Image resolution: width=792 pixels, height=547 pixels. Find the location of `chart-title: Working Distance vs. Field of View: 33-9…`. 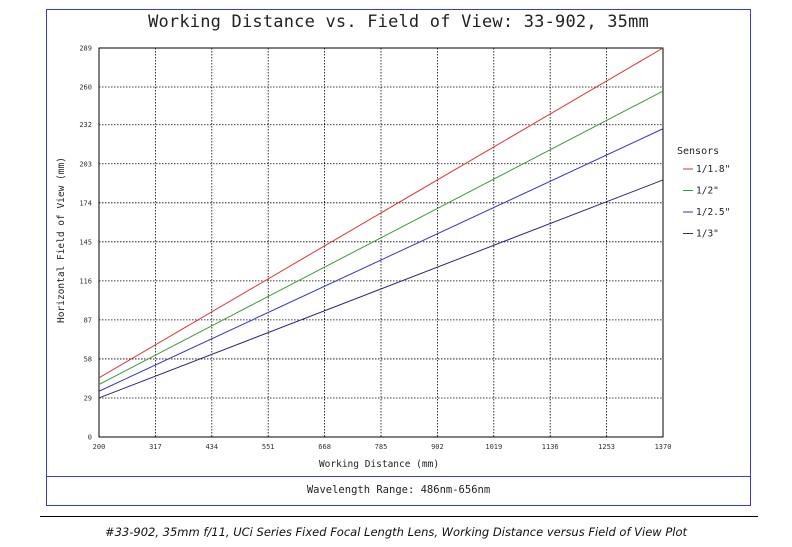

chart-title: Working Distance vs. Field of View: 33-9… is located at coordinates (398, 22).